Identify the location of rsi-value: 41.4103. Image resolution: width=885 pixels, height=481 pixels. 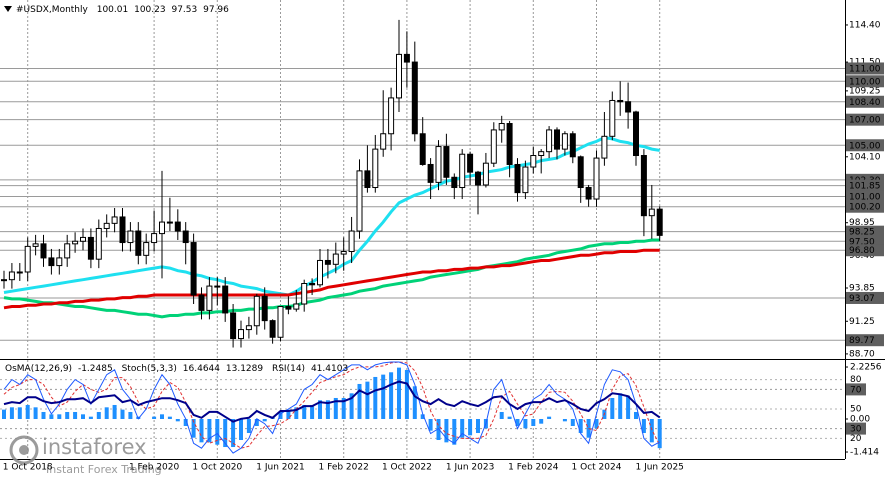
(329, 369).